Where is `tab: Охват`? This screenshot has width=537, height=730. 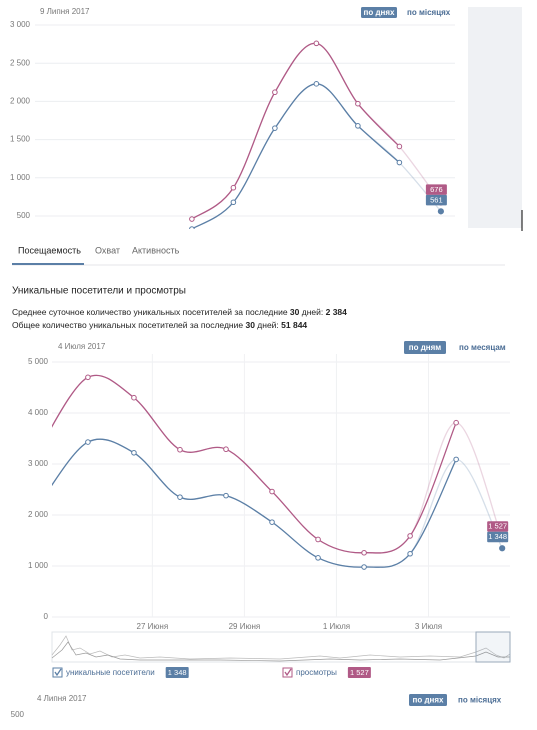 tab: Охват is located at coordinates (107, 250).